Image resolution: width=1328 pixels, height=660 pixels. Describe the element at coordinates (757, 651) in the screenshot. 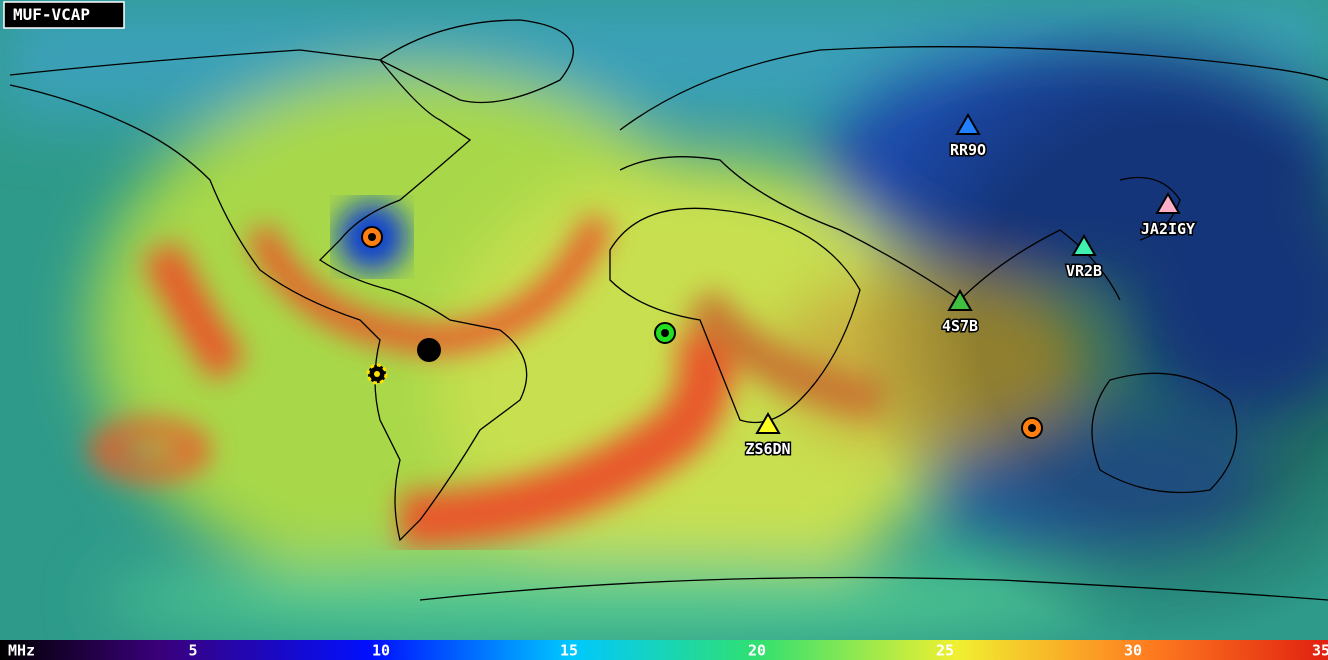

I see `colorbar-tick: 20` at that location.